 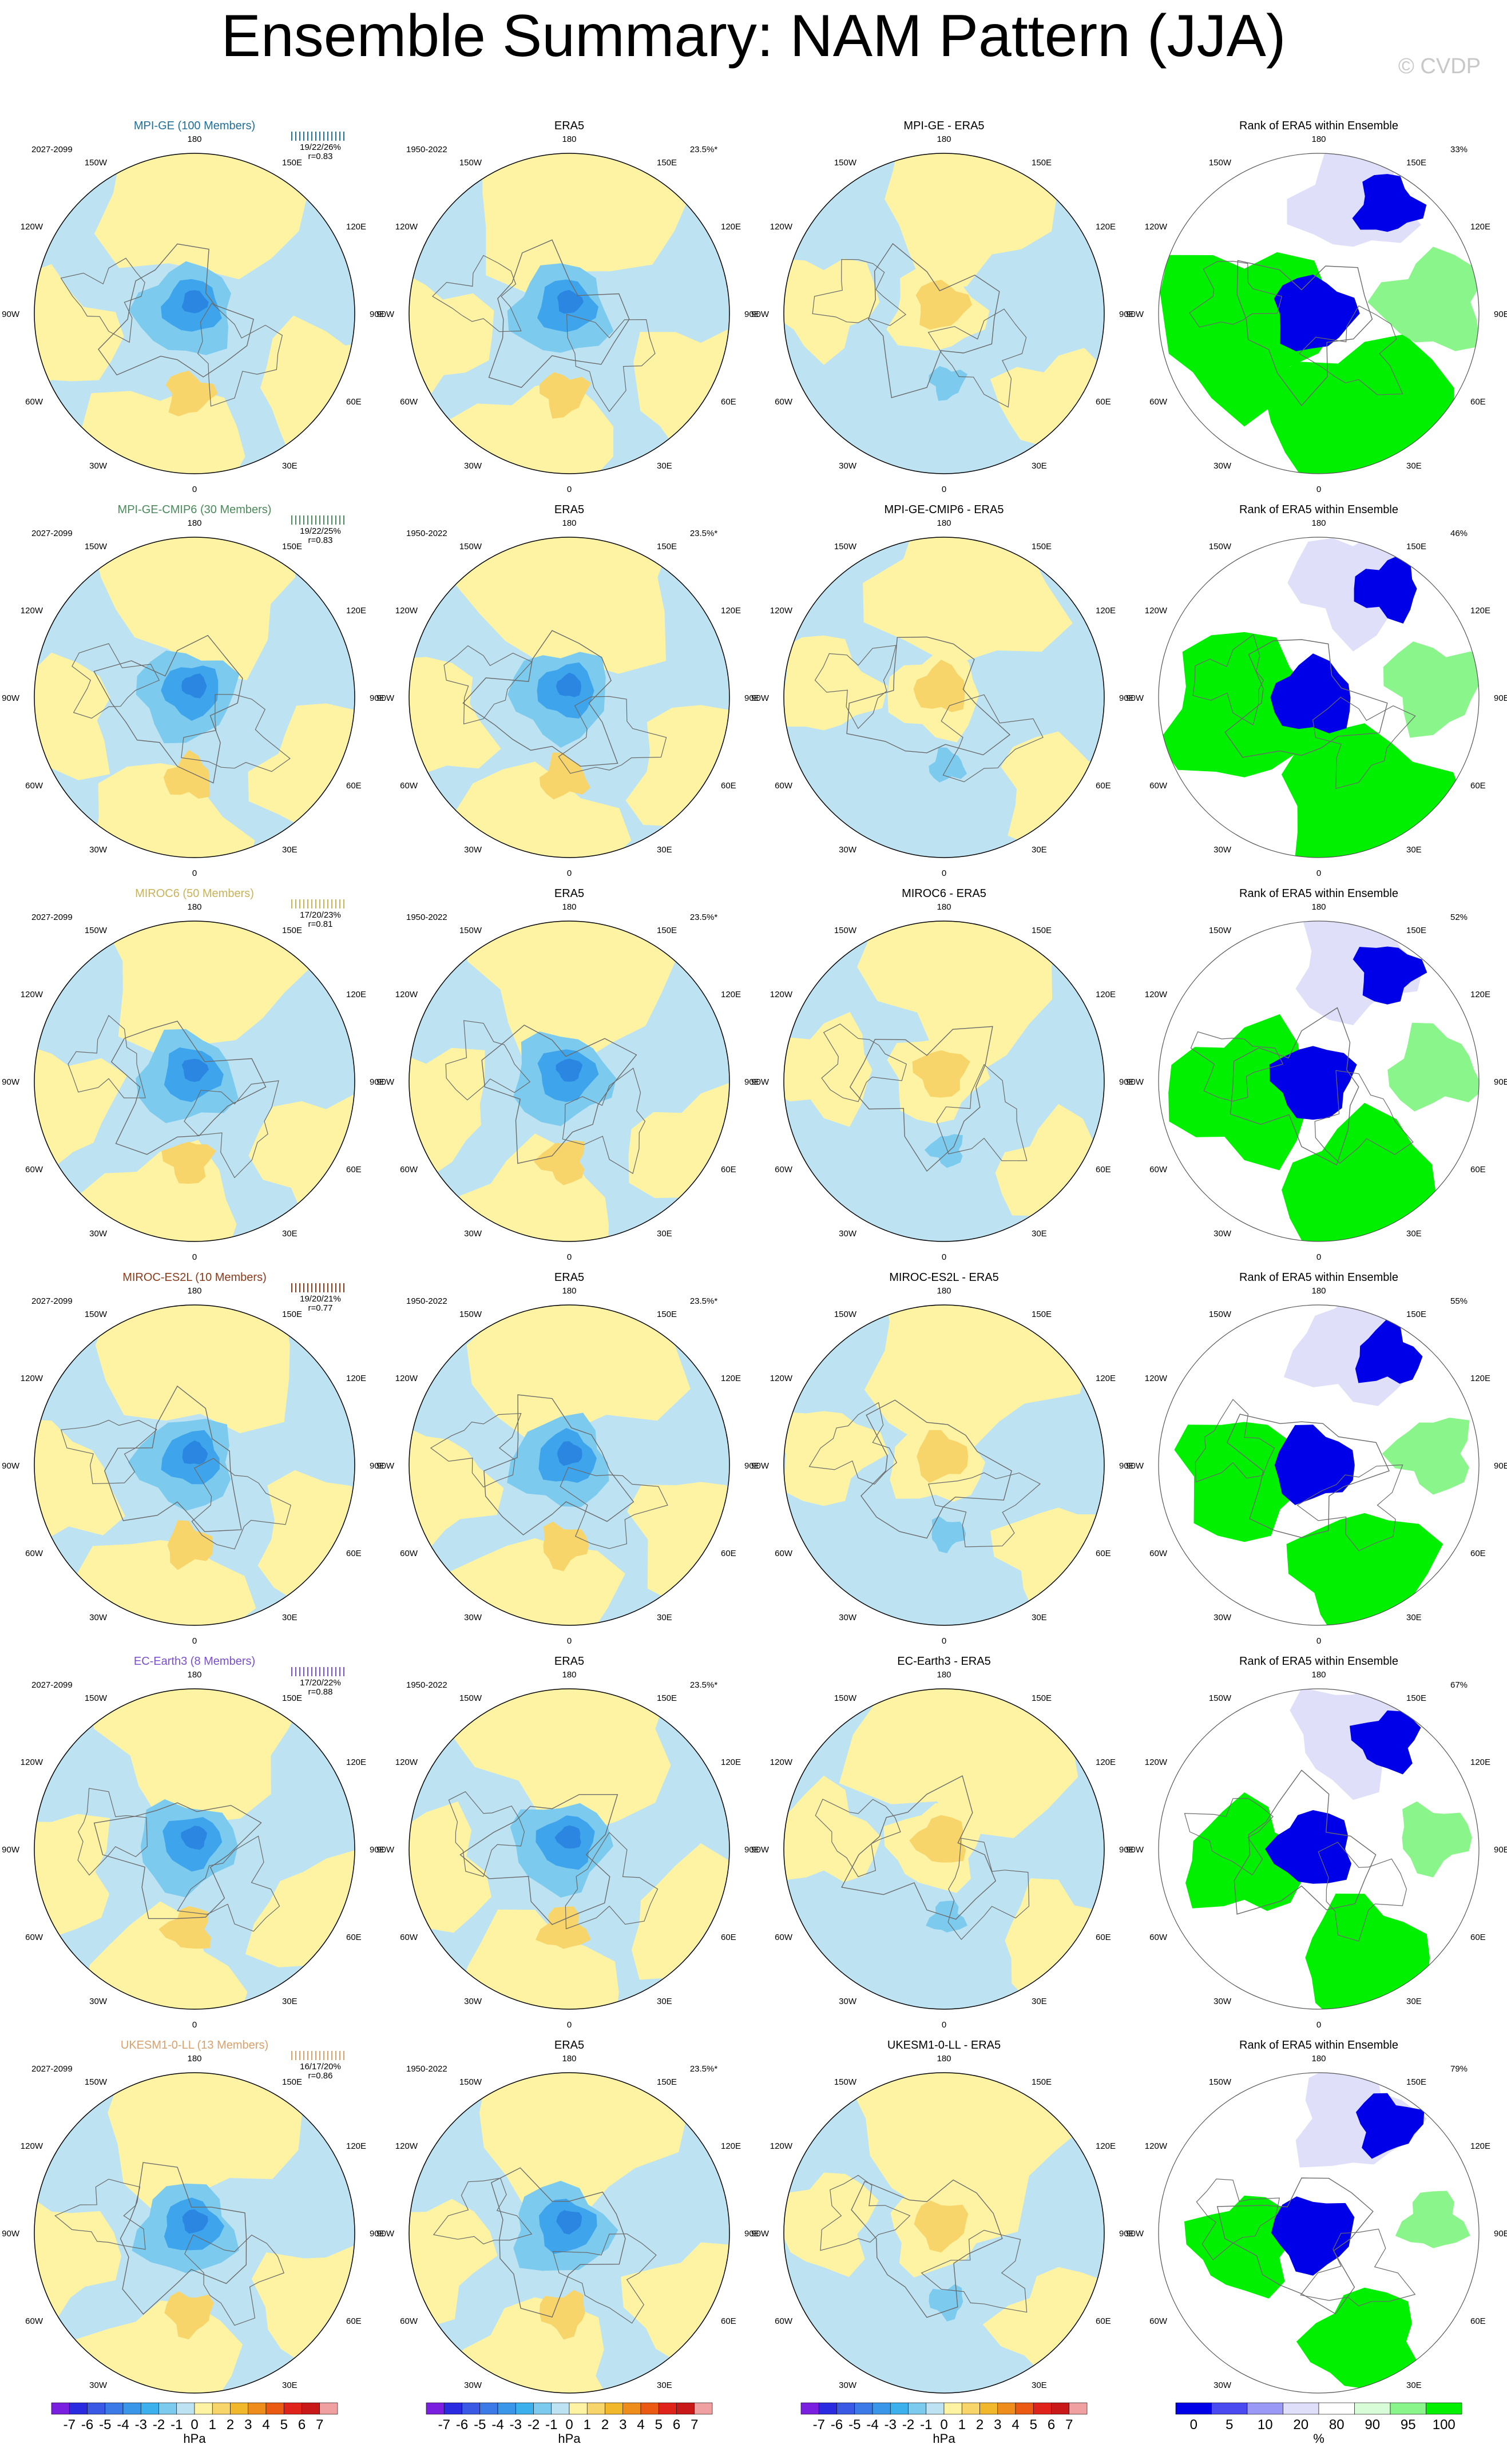 I want to click on diff-map-field, so click(x=944, y=1081).